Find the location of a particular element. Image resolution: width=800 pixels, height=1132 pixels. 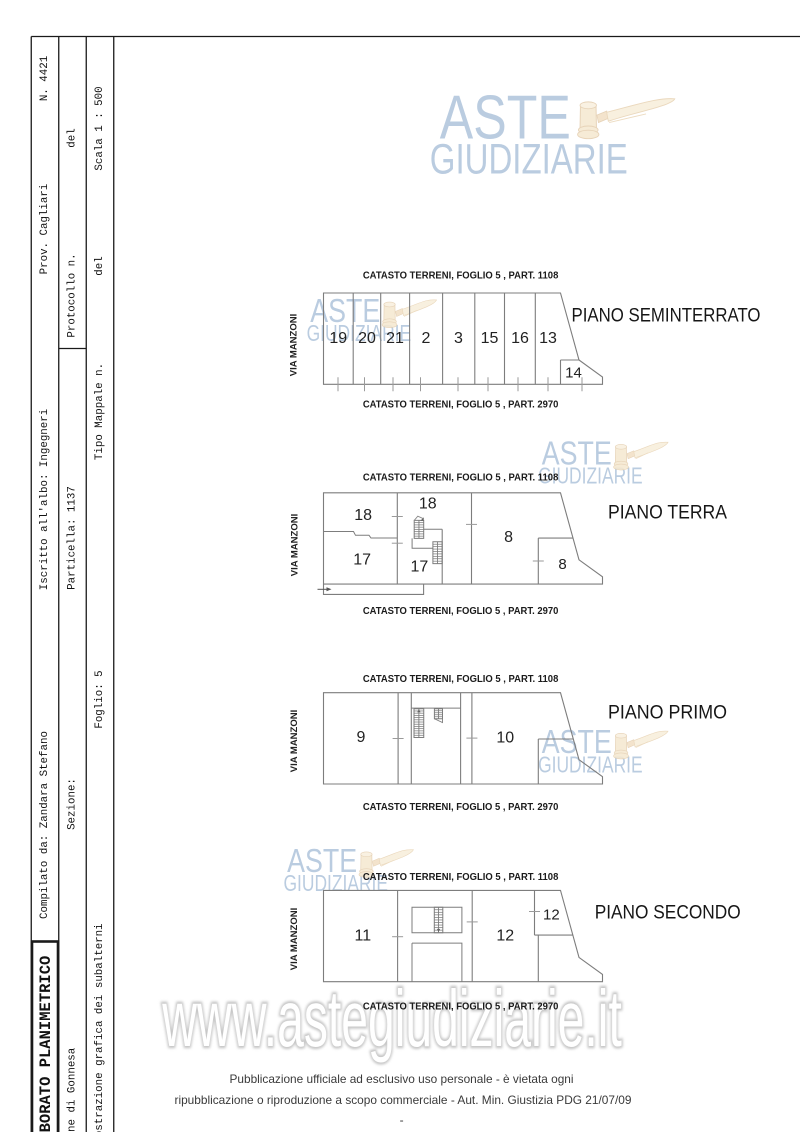

svg-text: 16 is located at coordinates (520, 338).